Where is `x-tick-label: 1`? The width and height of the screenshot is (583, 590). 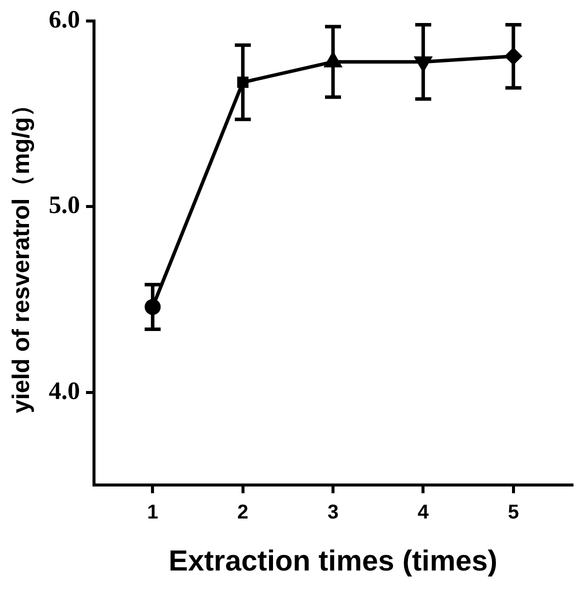
x-tick-label: 1 is located at coordinates (152, 513).